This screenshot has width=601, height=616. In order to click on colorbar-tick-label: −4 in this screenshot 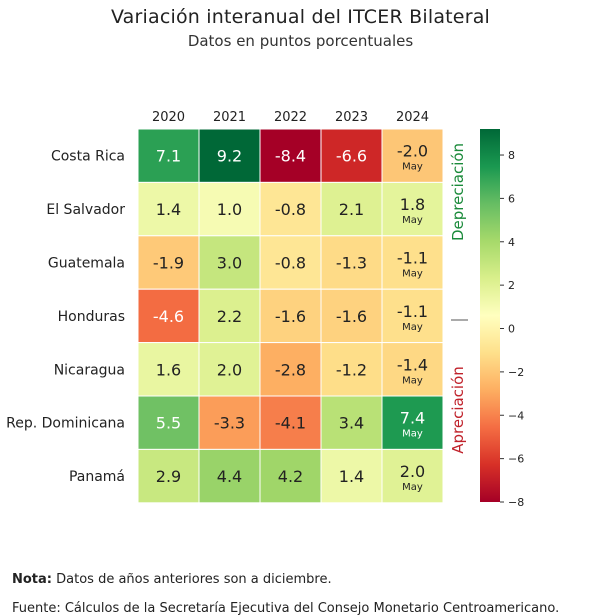, I will do `click(516, 415)`.